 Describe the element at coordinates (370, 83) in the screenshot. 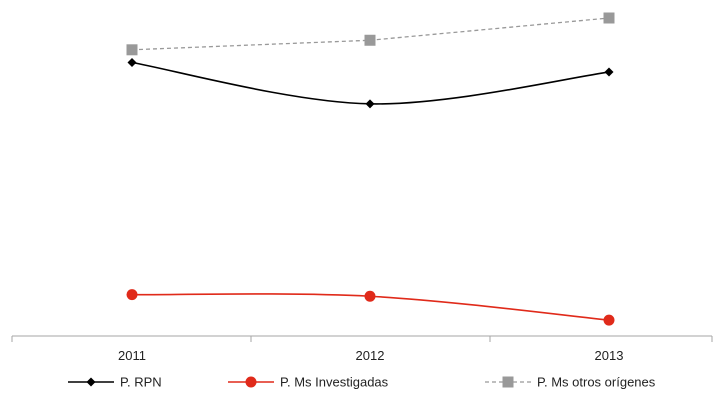

I see `series-line-p-rpn` at that location.